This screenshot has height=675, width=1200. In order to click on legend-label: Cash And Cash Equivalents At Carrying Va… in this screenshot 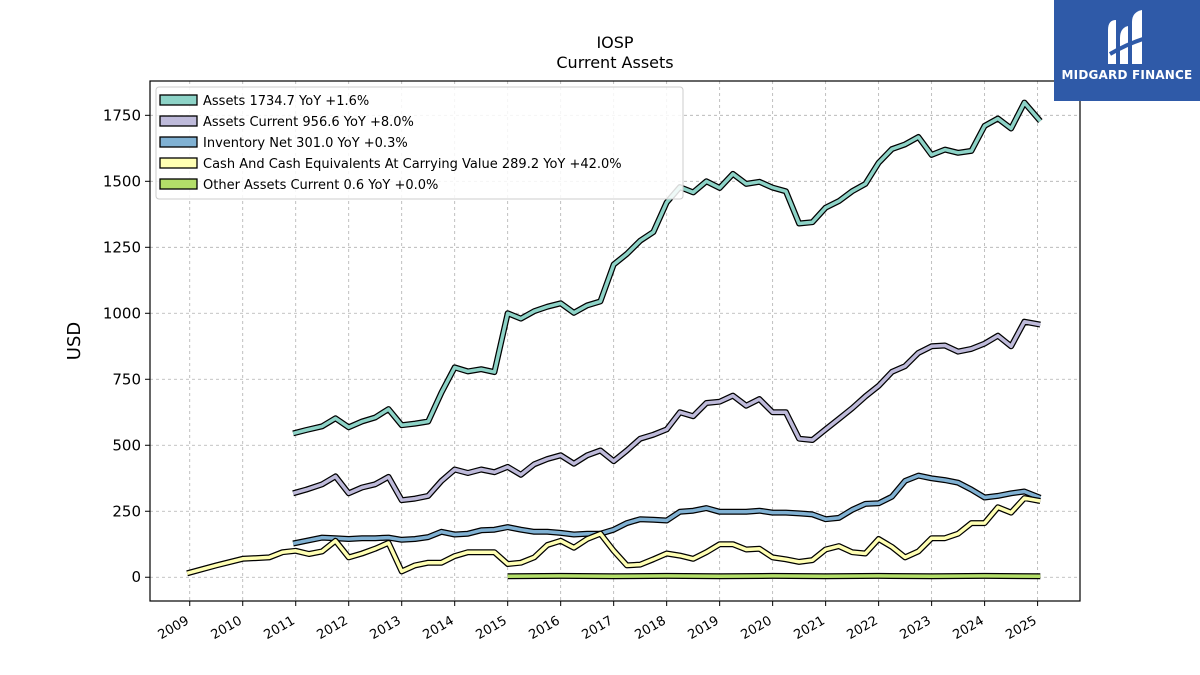, I will do `click(412, 164)`.